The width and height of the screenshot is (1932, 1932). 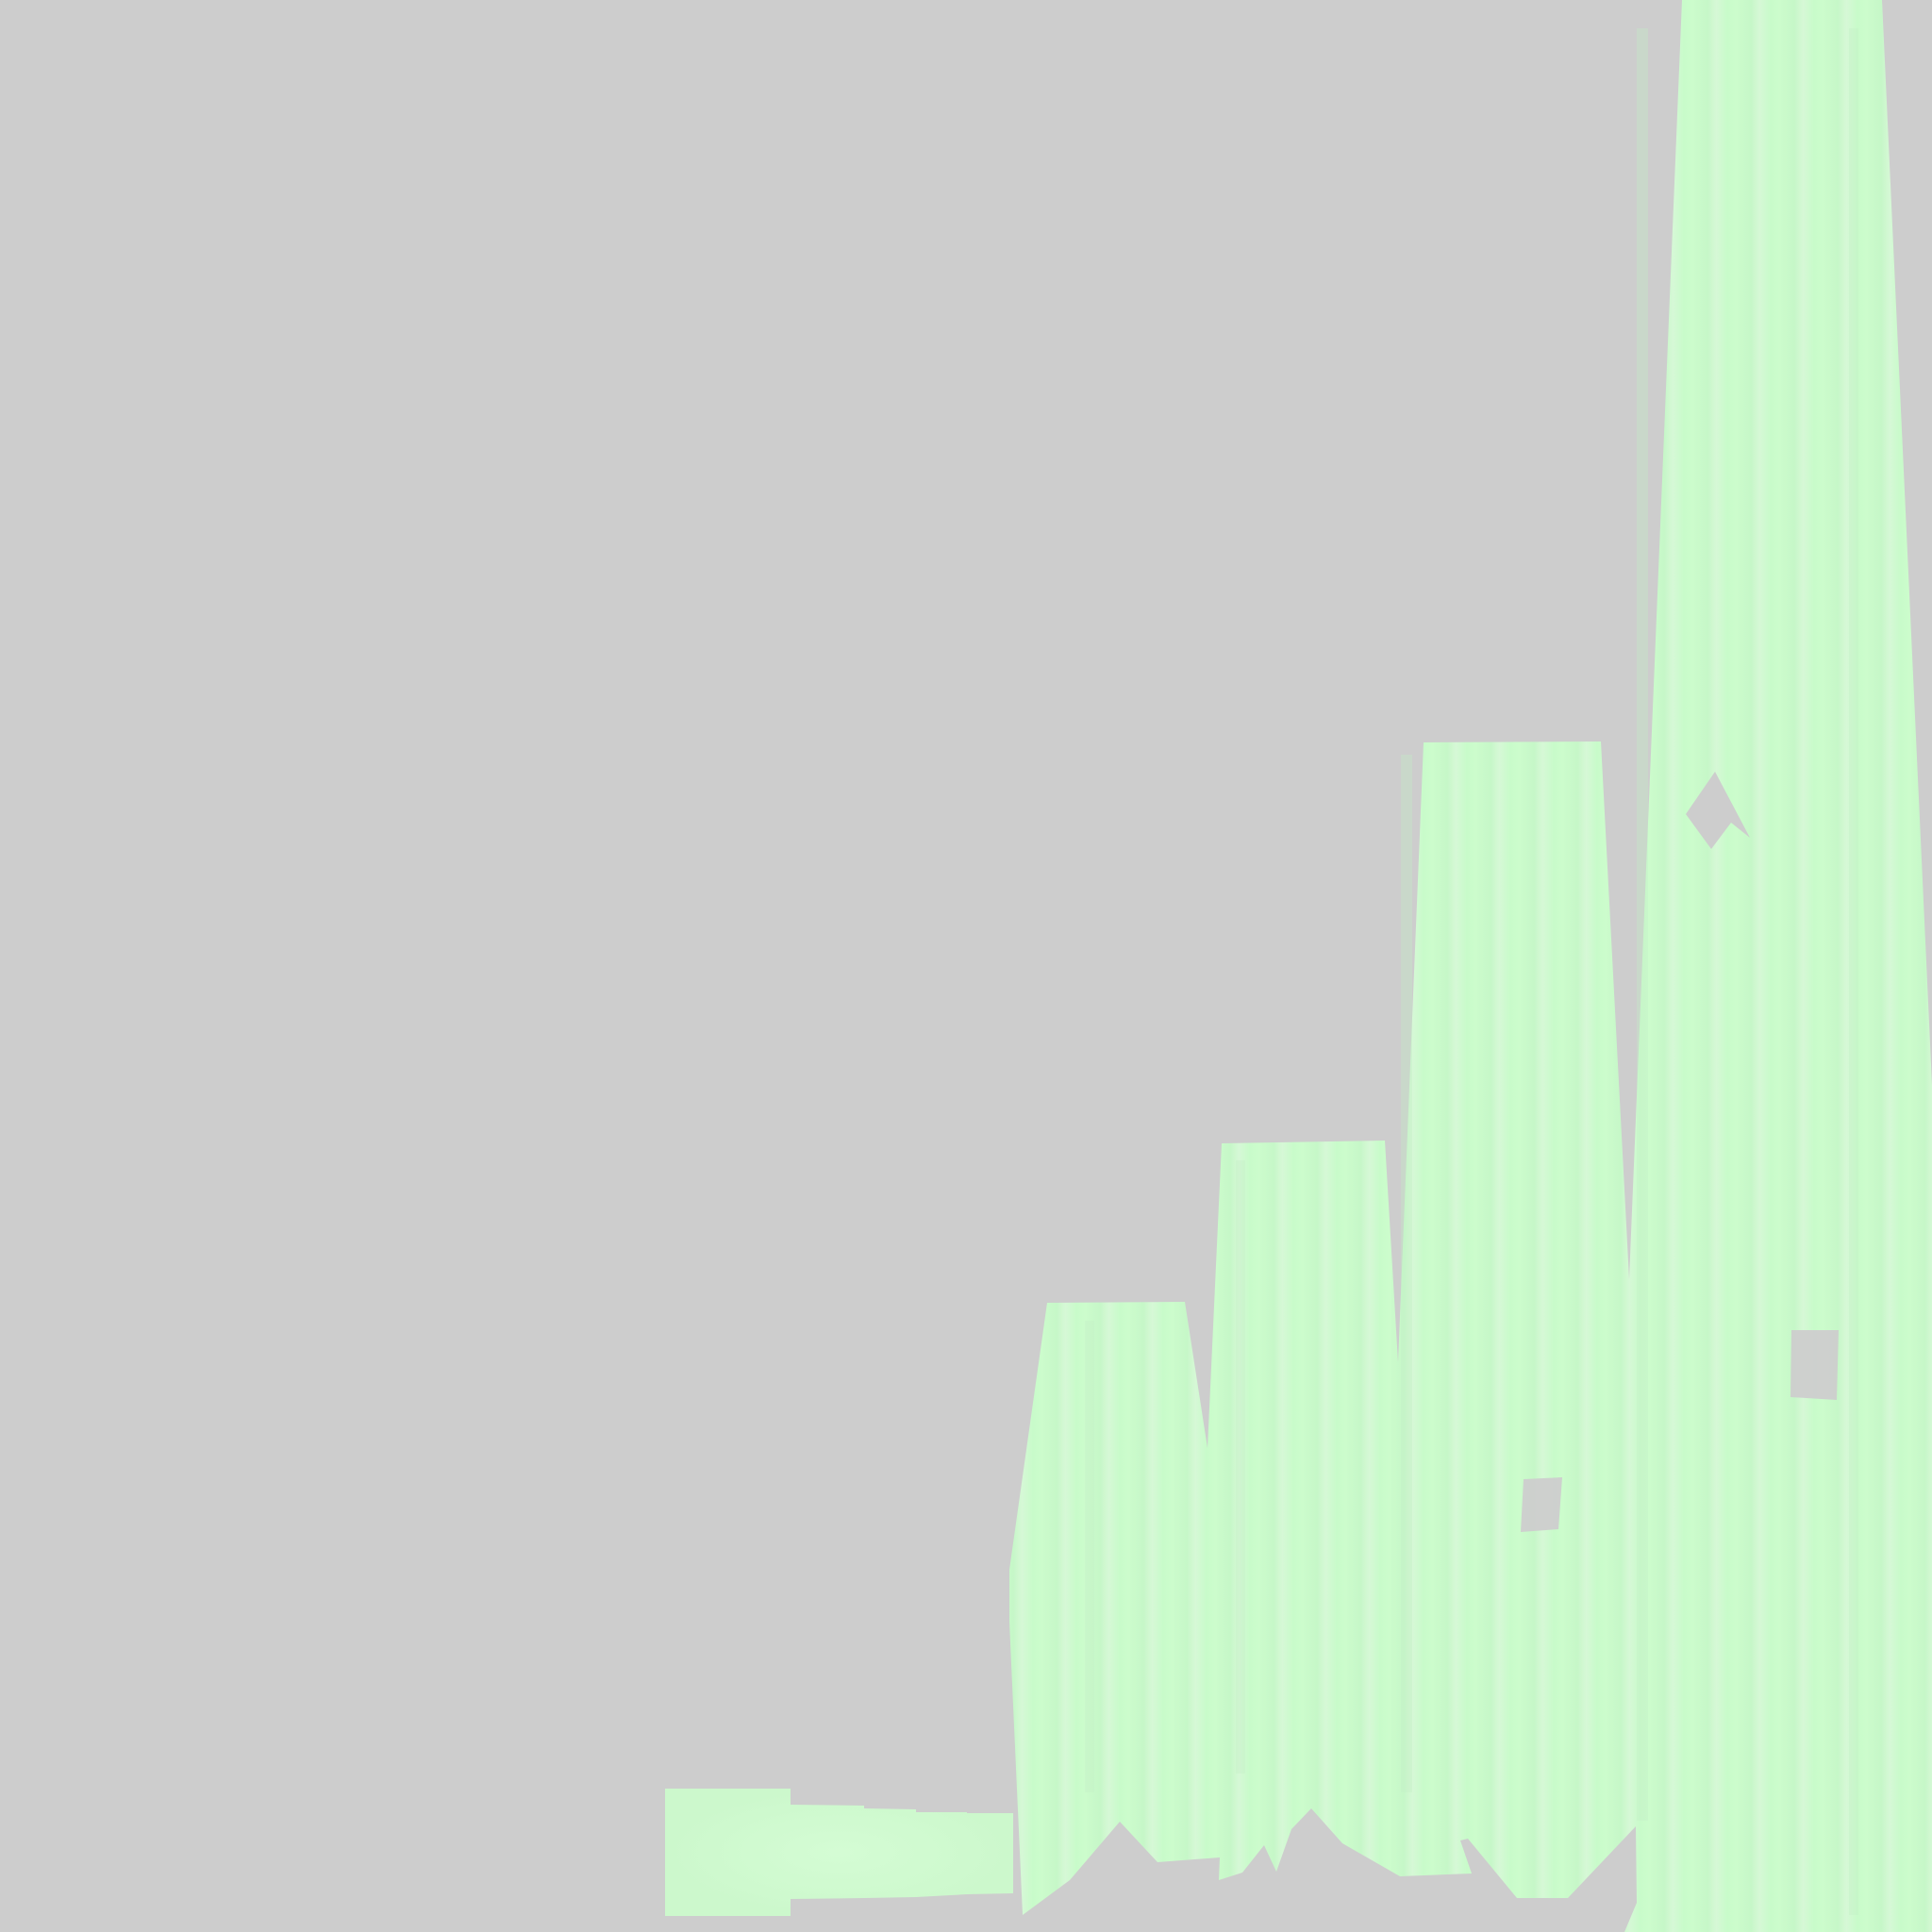 What do you see at coordinates (1814, 1365) in the screenshot?
I see `gap-square-upper` at bounding box center [1814, 1365].